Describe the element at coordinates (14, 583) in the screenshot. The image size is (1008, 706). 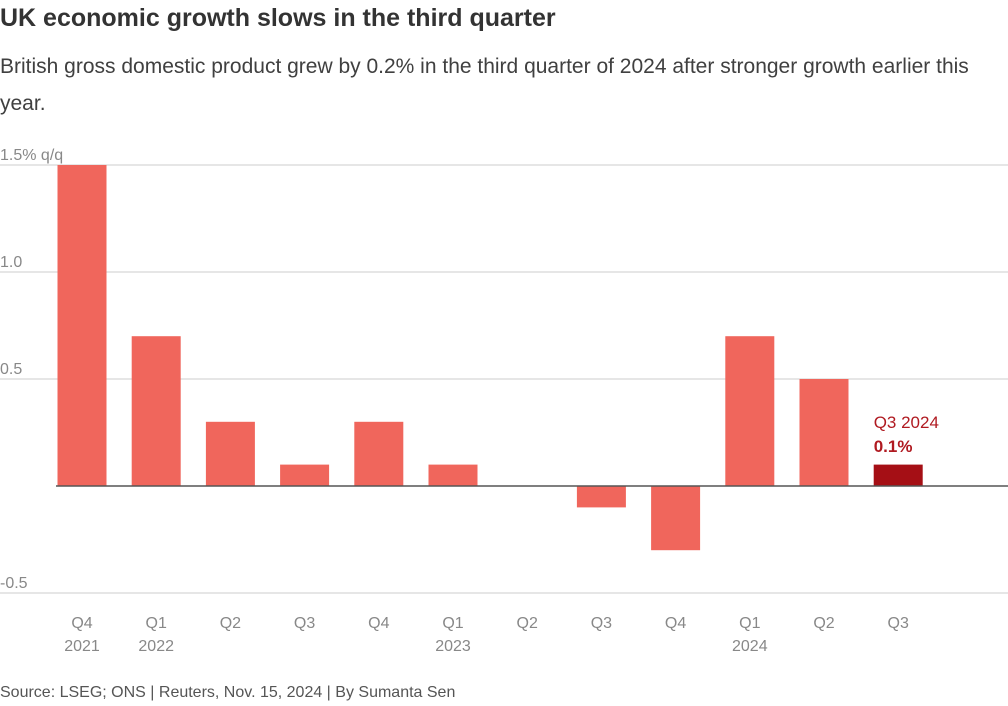
I see `y-tick-label: -0.5` at that location.